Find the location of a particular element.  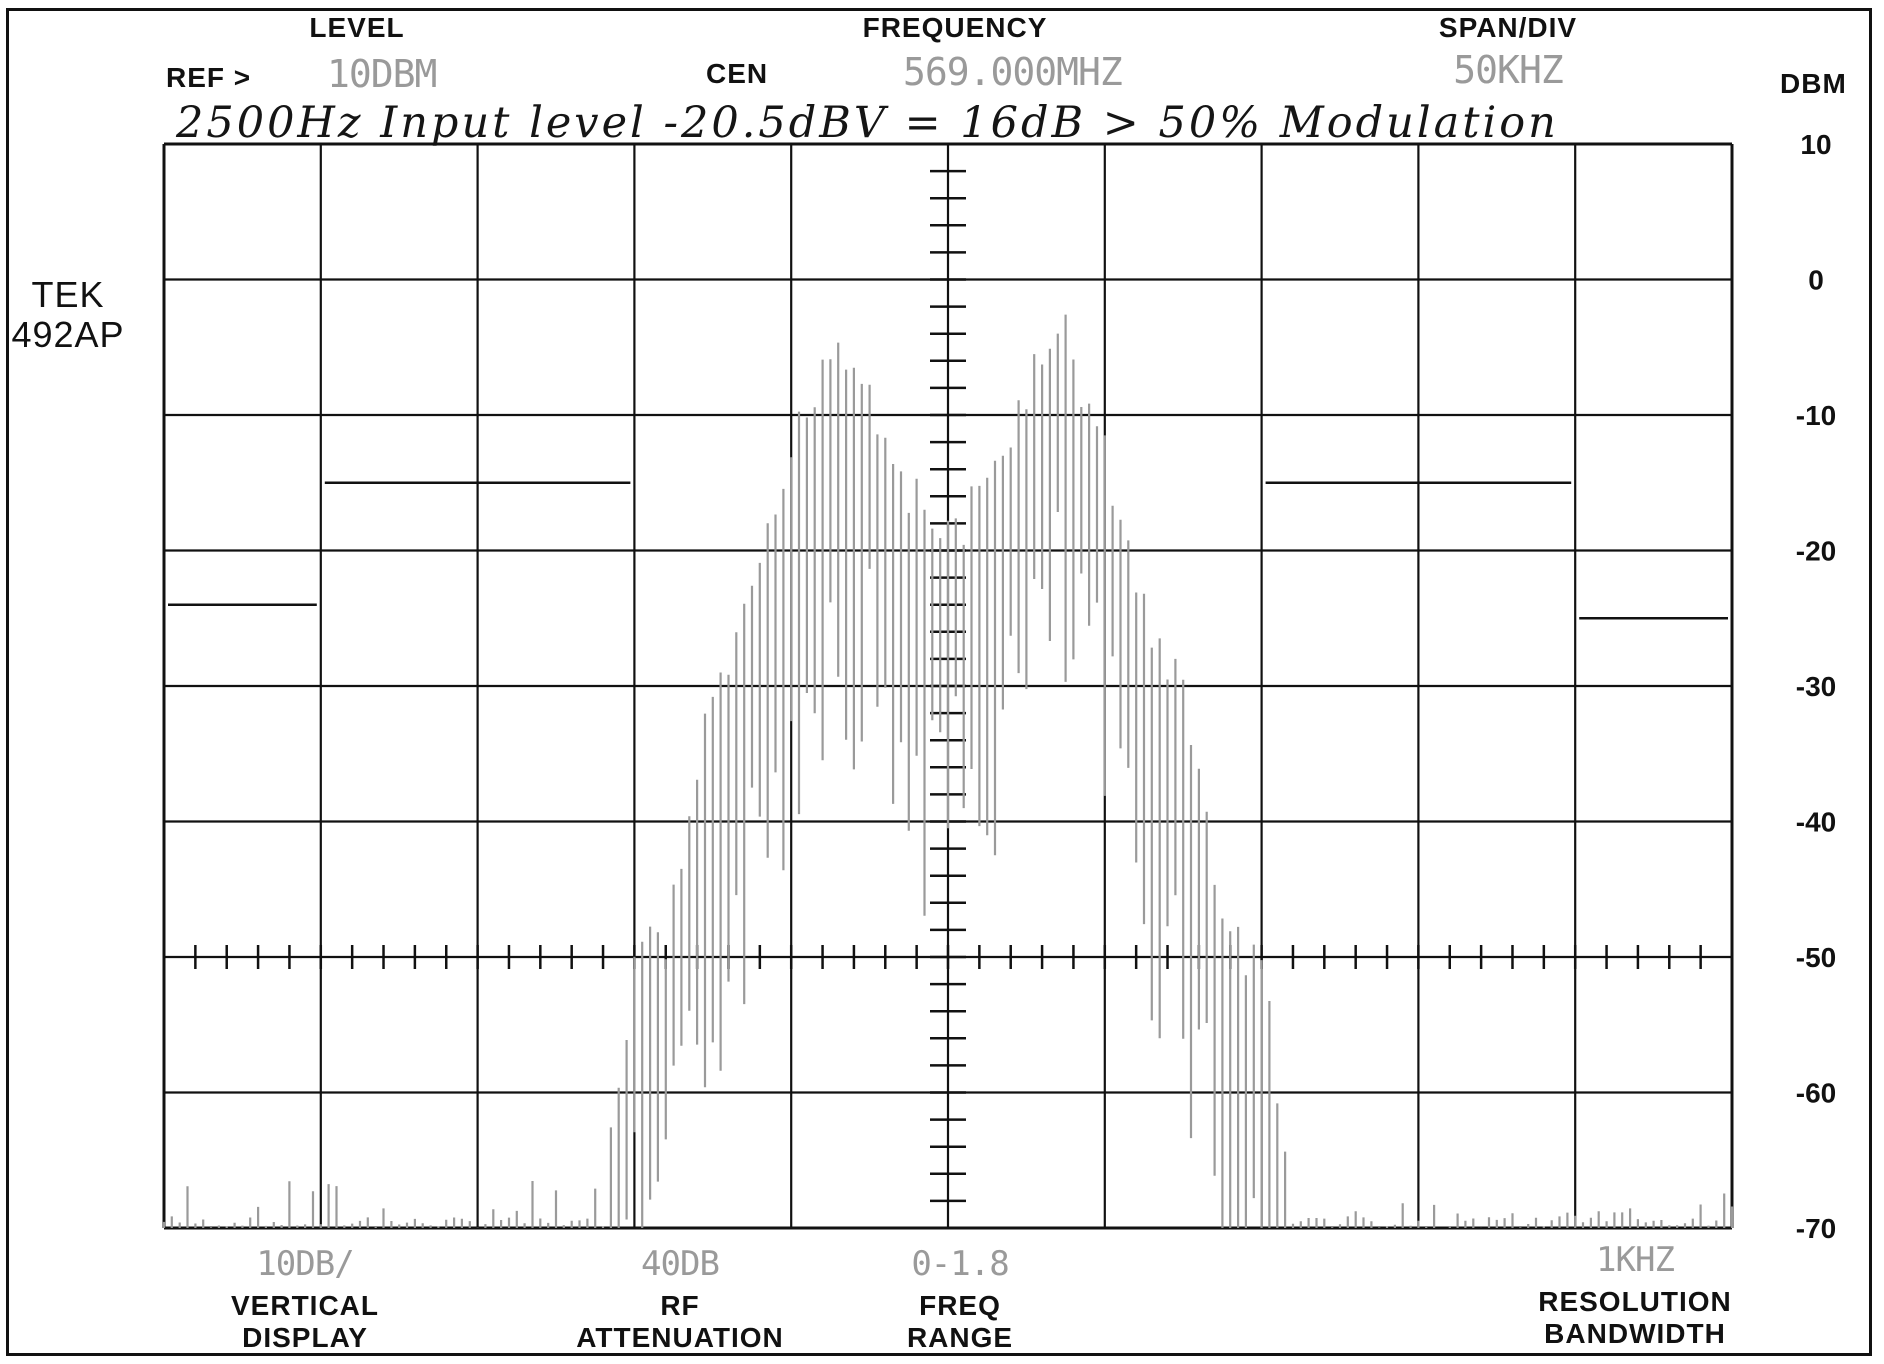

resolution-bandwidth-value: 1KHZ is located at coordinates (1635, 1260).